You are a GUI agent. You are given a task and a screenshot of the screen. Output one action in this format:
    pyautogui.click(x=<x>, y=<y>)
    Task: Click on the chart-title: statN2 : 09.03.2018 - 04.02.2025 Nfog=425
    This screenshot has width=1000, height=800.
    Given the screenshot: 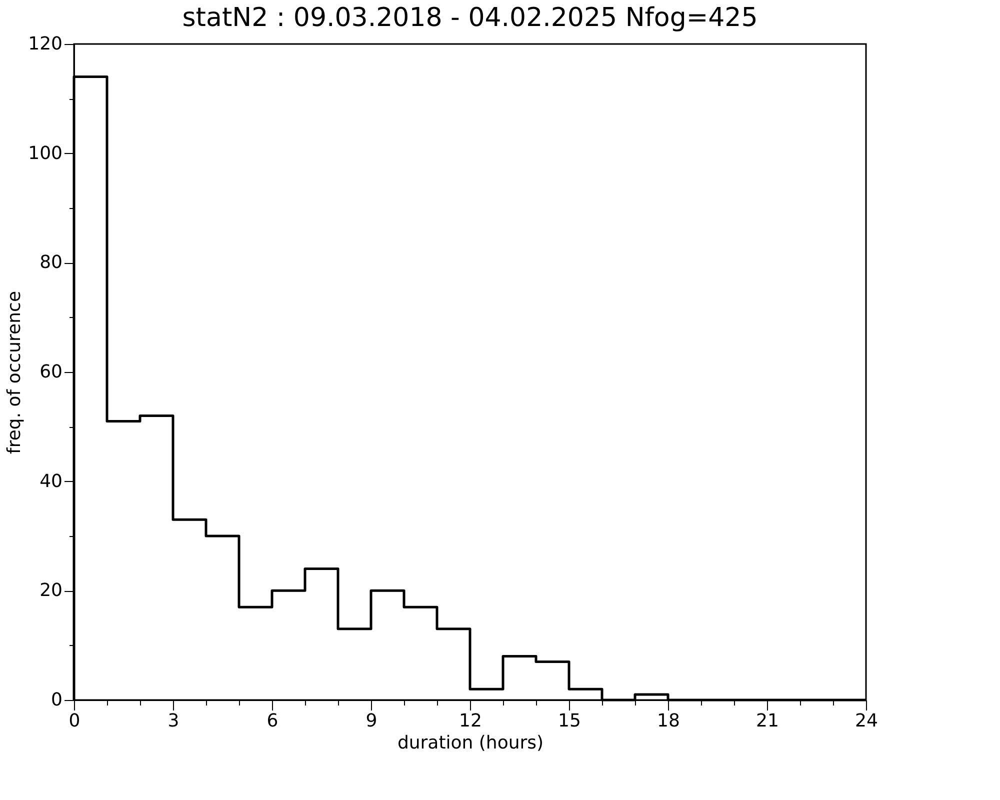 What is the action you would take?
    pyautogui.click(x=470, y=18)
    